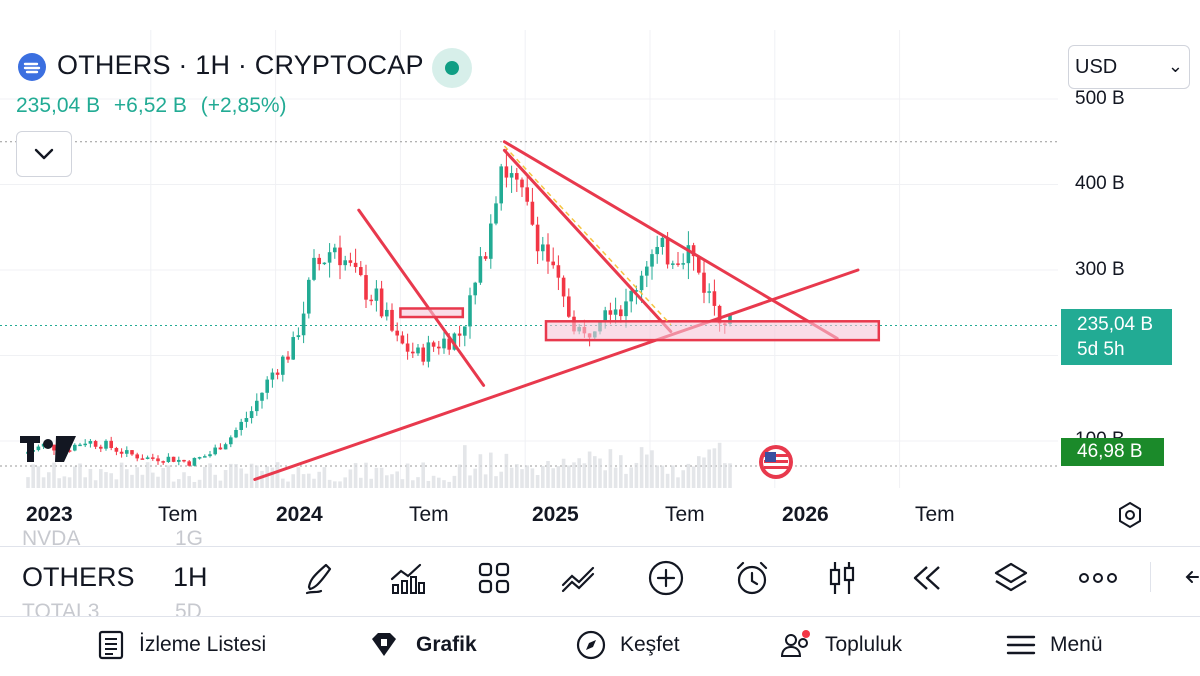 The height and width of the screenshot is (676, 1200). I want to click on chevron-down-icon: ⌄, so click(1175, 66).